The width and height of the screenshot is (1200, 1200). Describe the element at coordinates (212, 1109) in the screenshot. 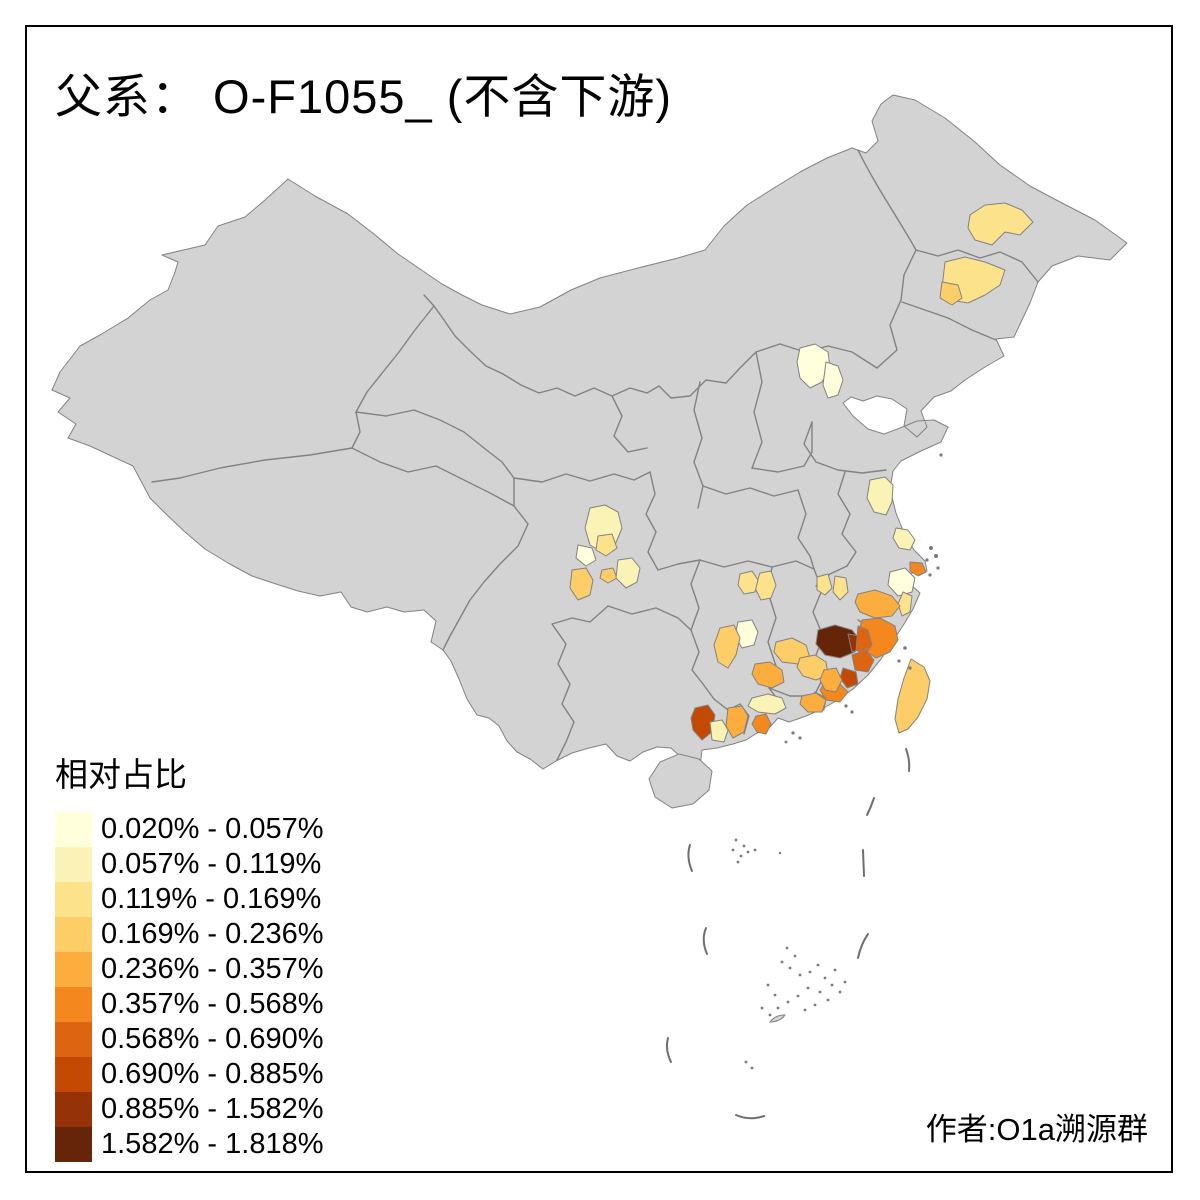

I see `legend-label: 0.885% - 1.582%` at that location.